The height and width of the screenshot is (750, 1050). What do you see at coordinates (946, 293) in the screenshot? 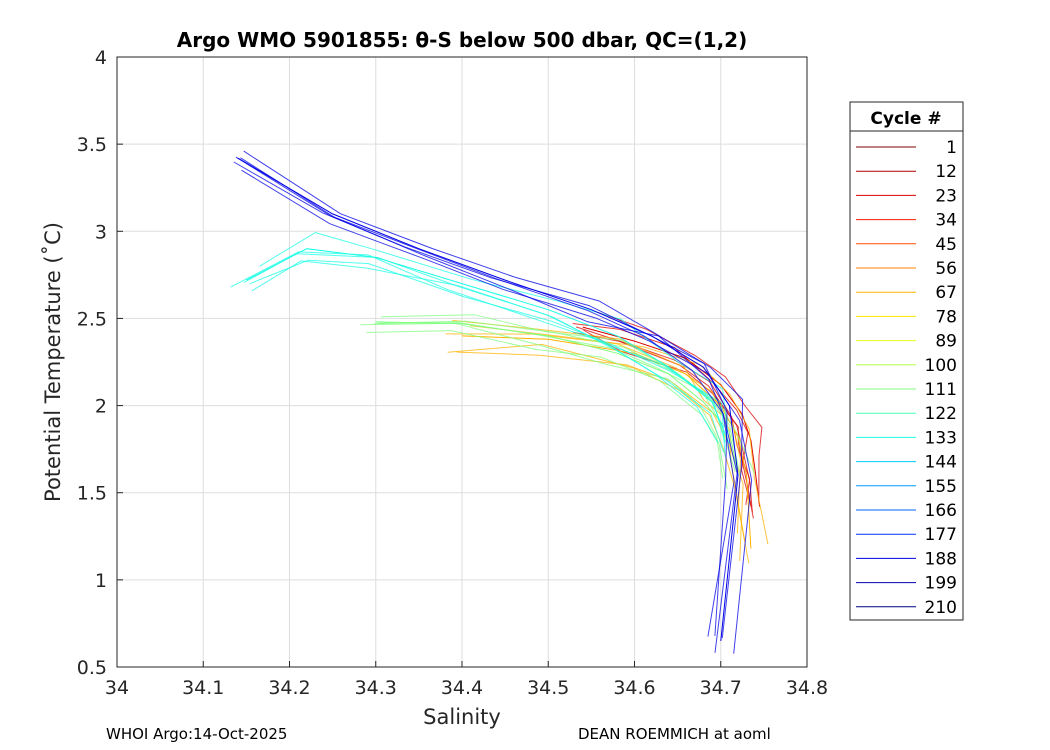
I see `legend-entry-label: 67` at bounding box center [946, 293].